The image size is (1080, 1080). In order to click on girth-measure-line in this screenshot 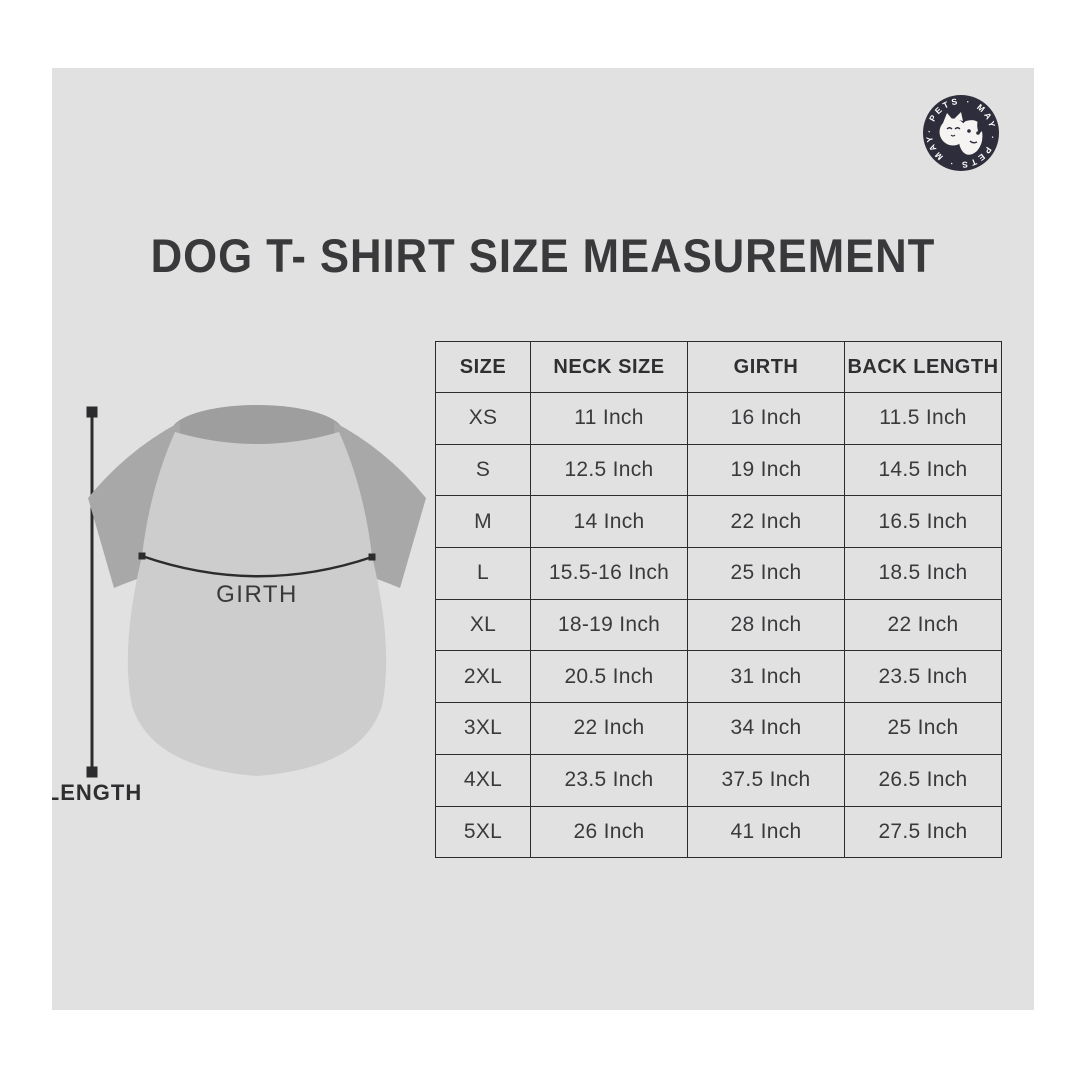, I will do `click(257, 565)`.